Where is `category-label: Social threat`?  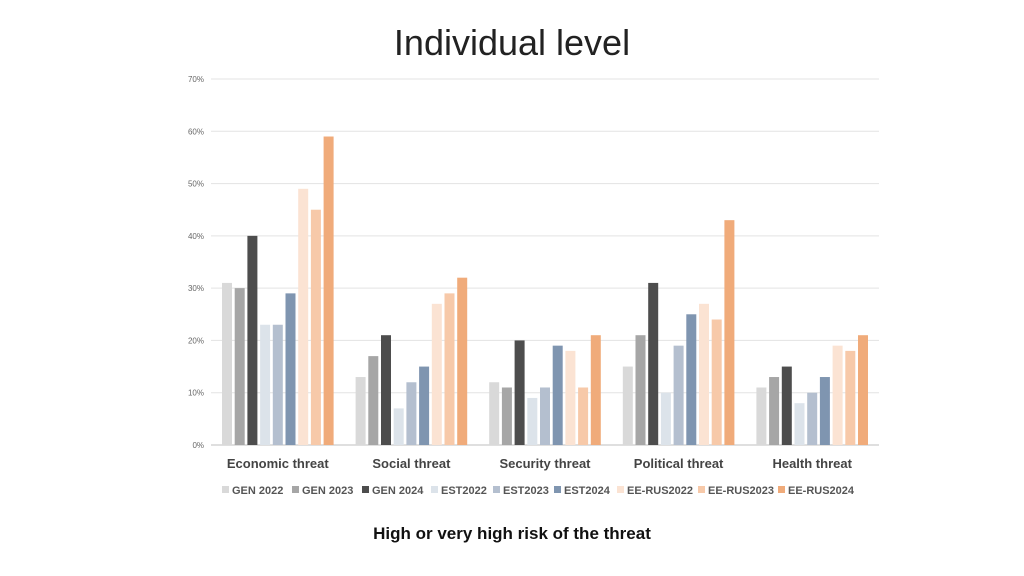
category-label: Social threat is located at coordinates (411, 463).